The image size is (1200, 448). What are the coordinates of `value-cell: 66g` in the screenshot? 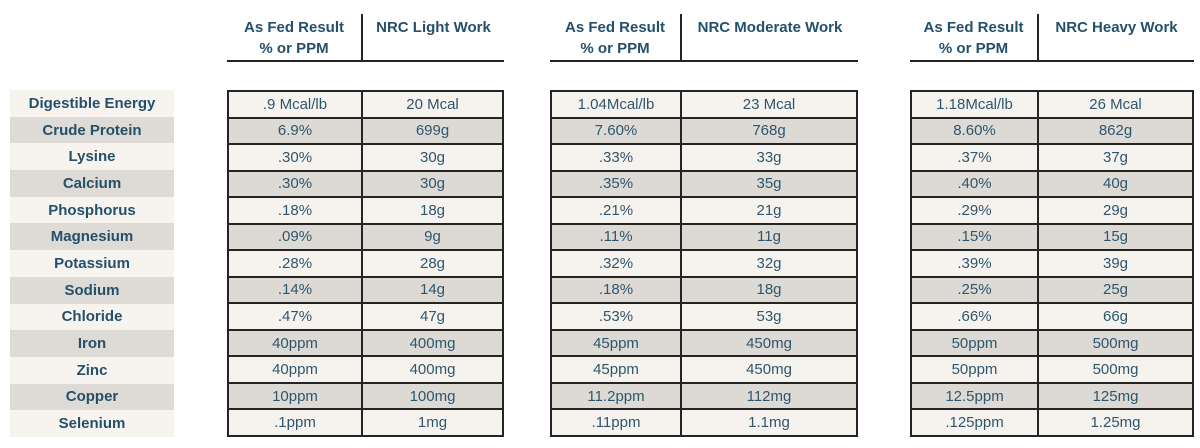 It's located at (1115, 316).